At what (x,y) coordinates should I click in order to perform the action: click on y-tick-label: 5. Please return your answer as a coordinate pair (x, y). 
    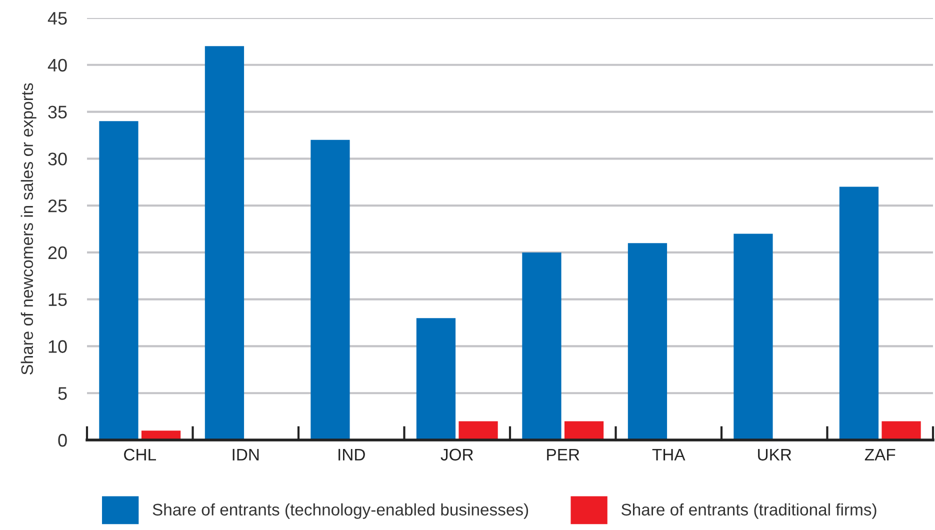
    Looking at the image, I should click on (62, 393).